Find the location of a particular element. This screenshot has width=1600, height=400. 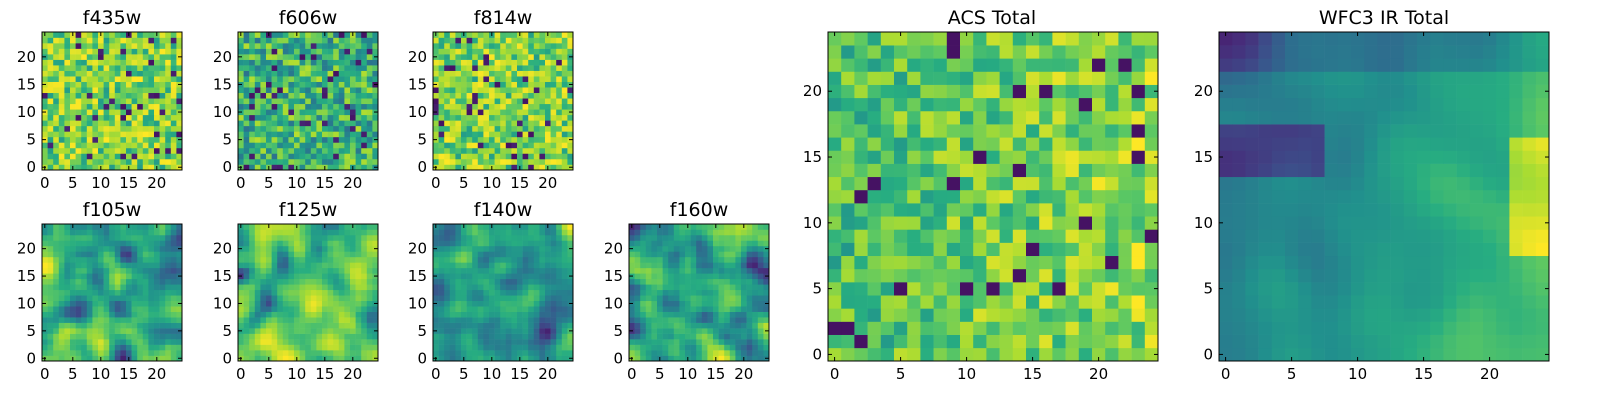

panel-title: f435w is located at coordinates (112, 18).